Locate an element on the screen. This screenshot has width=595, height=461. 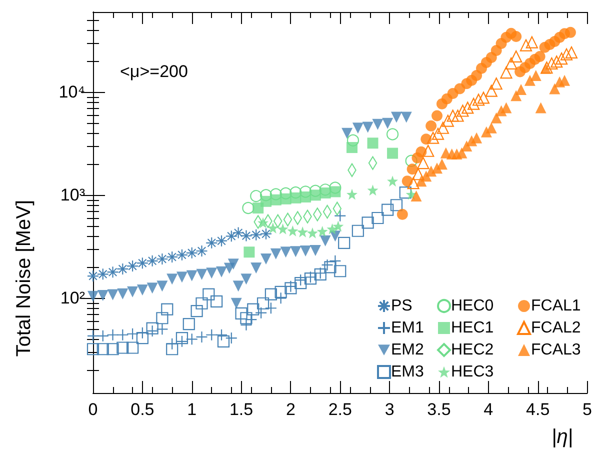
y-axis-title: Total Noise [MeV] is located at coordinates (24, 278).